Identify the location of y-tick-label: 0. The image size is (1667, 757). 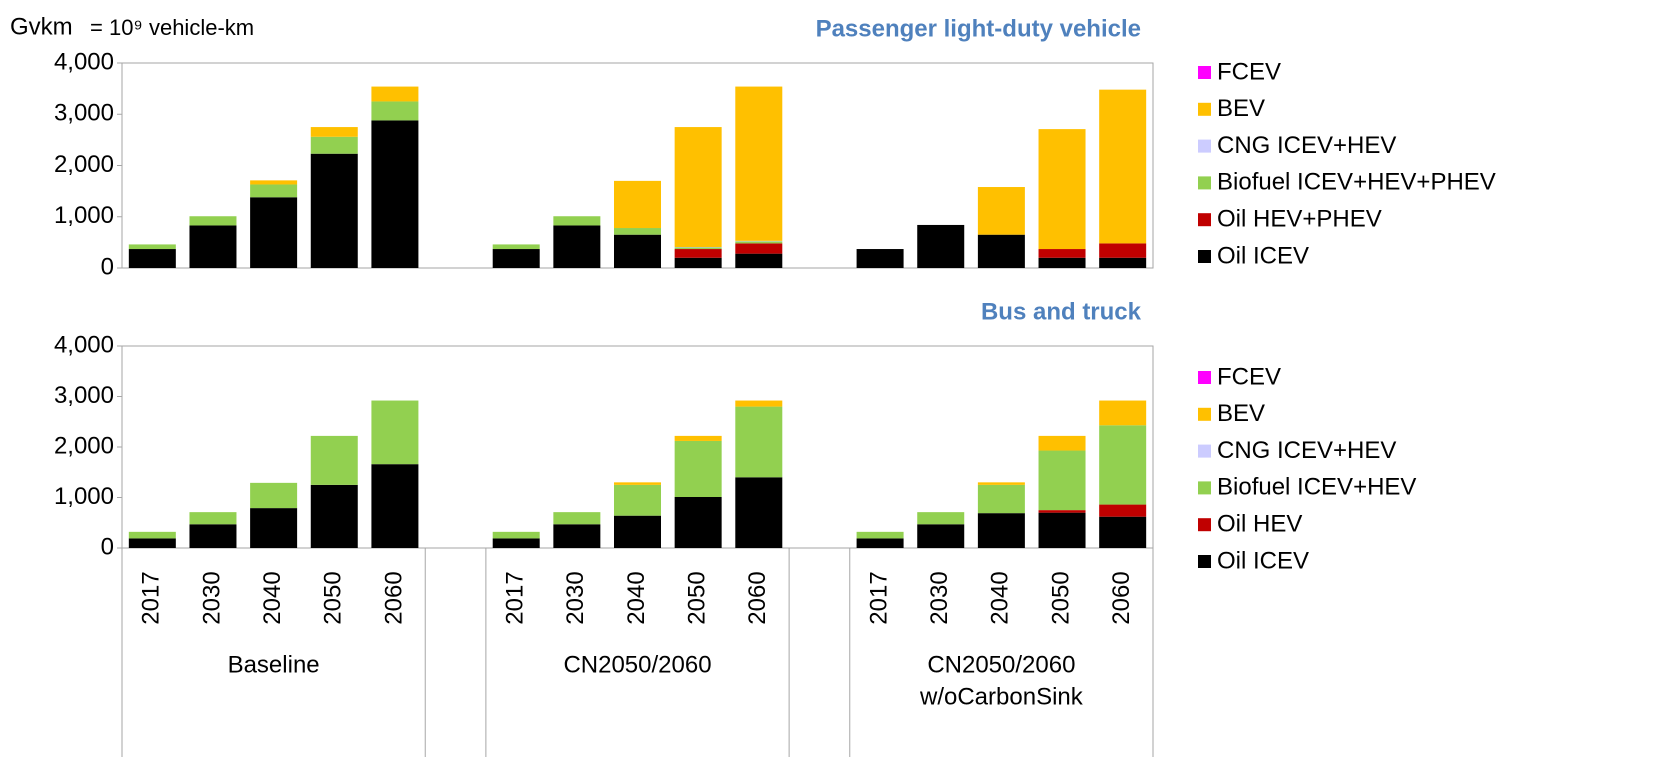
(107, 266).